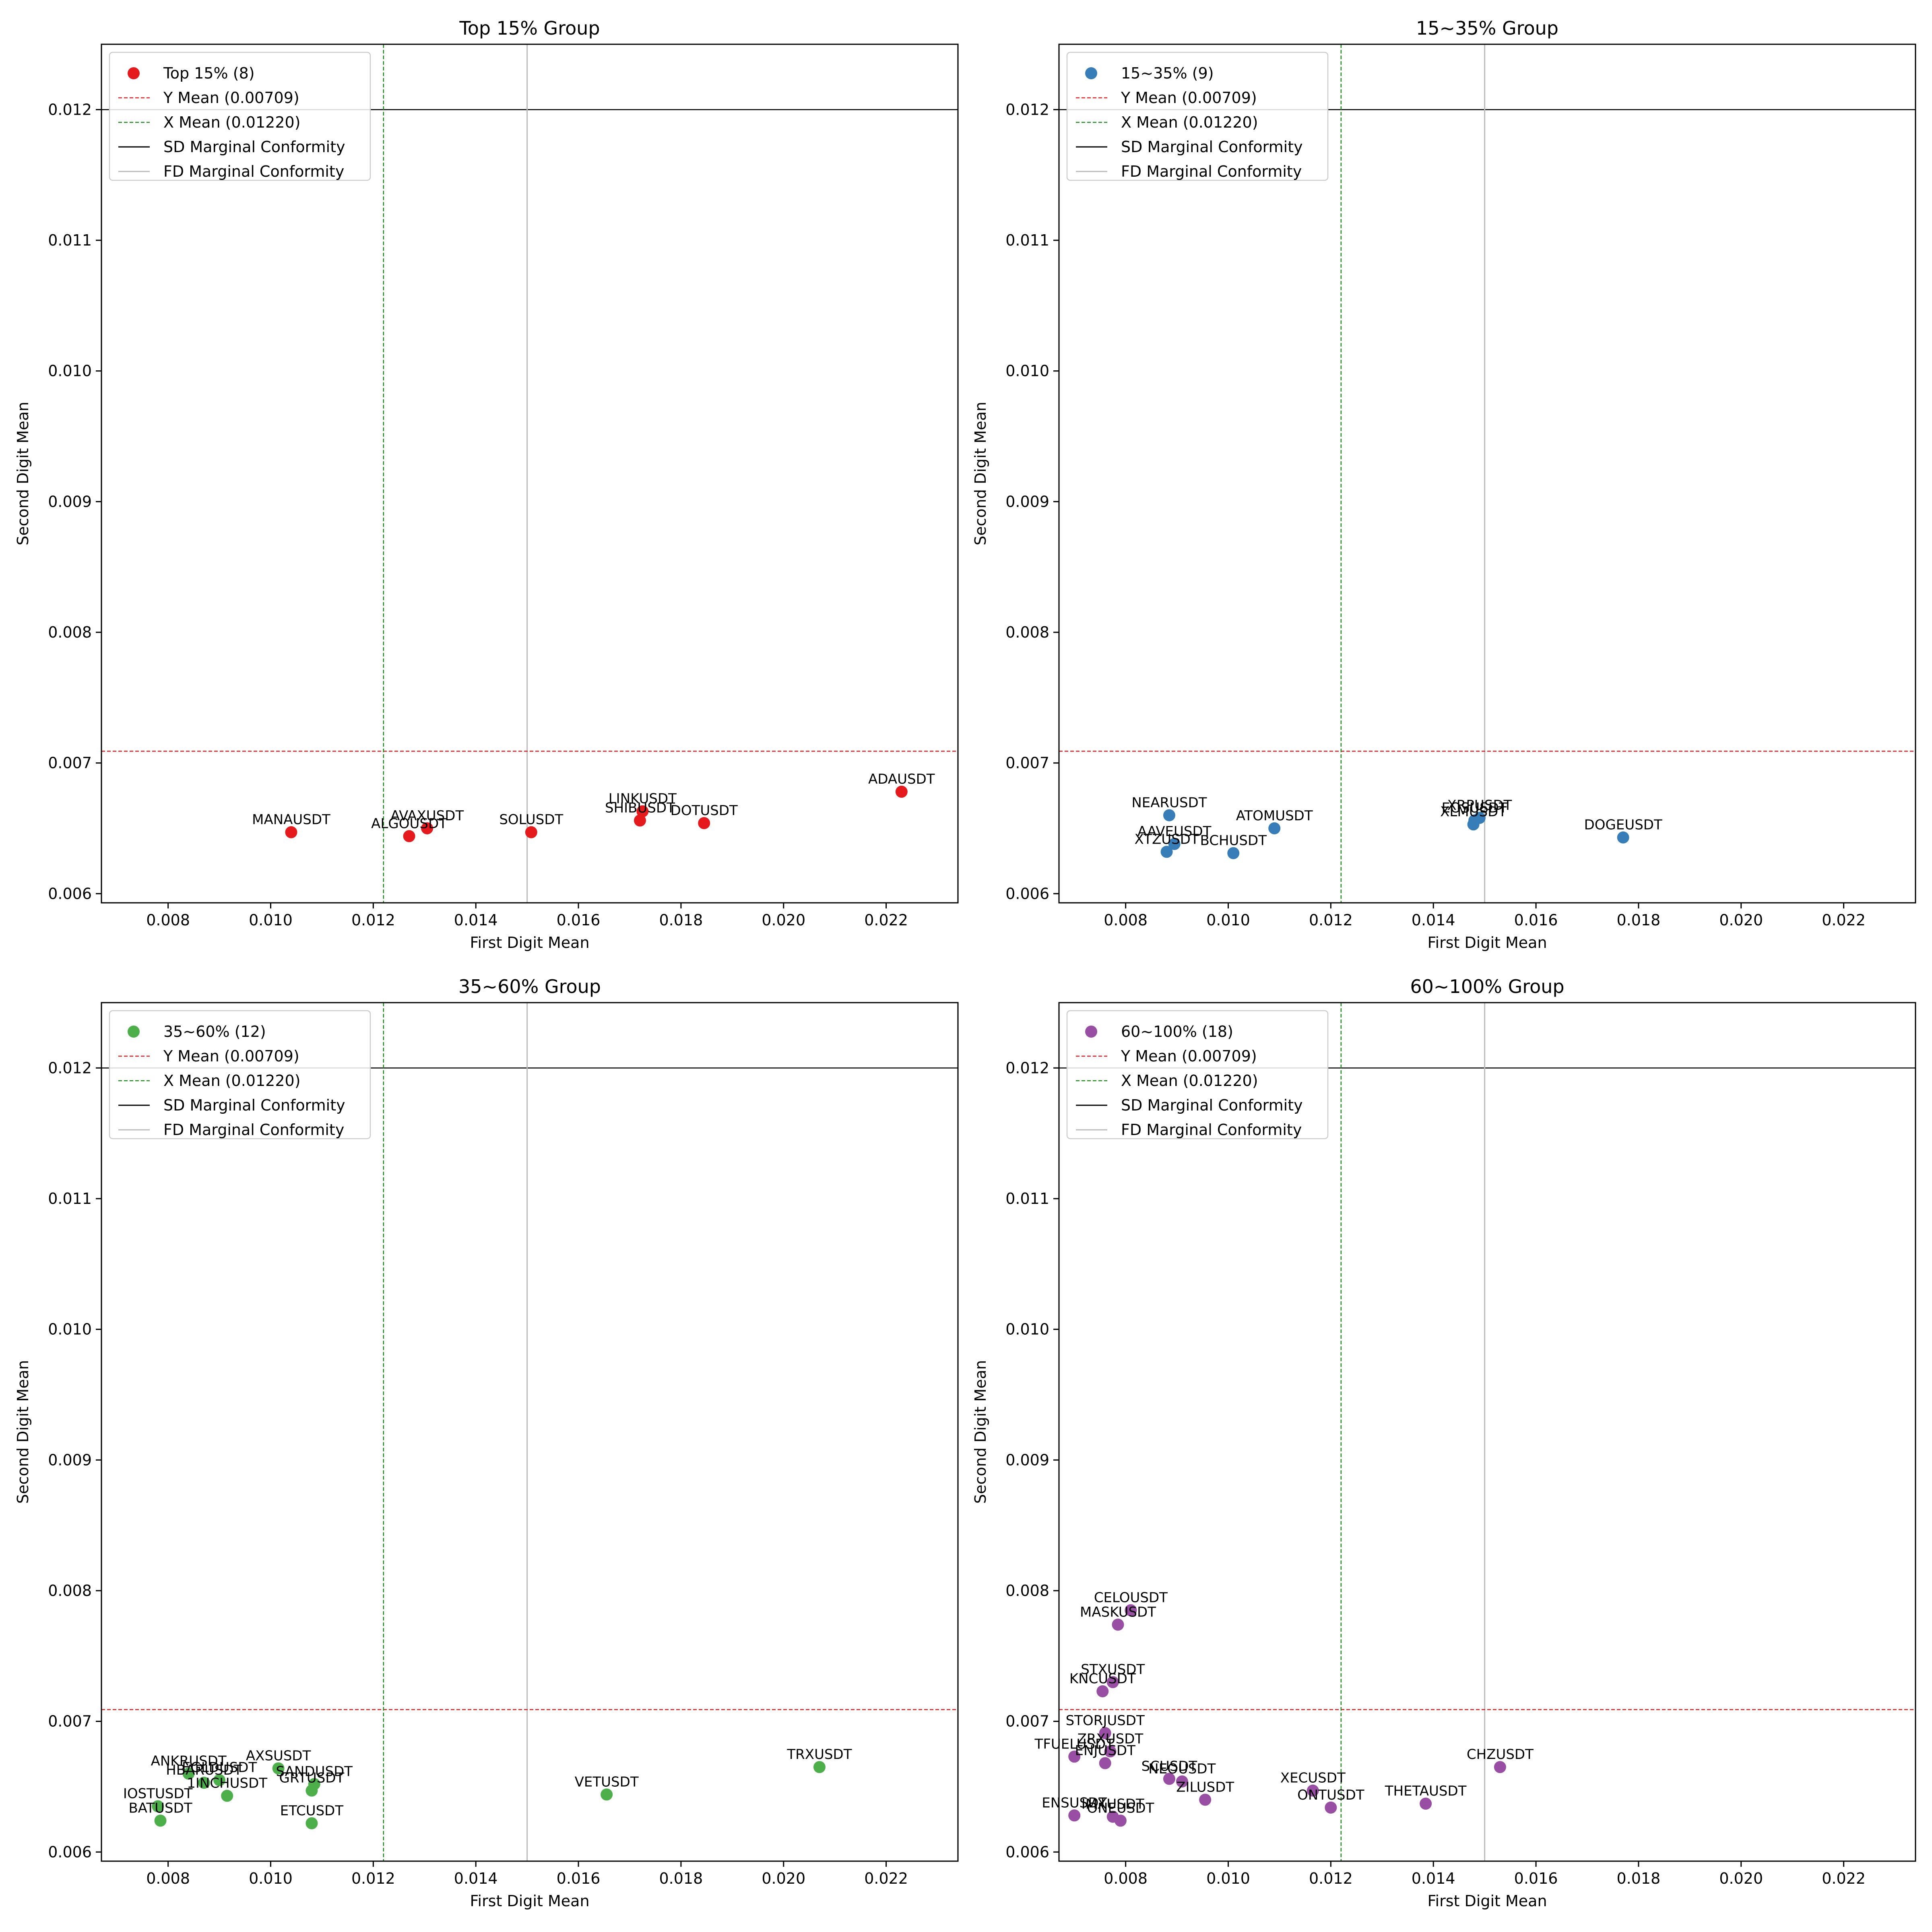 The height and width of the screenshot is (1932, 1932). Describe the element at coordinates (1233, 841) in the screenshot. I see `point-label: BCHUSDT` at that location.